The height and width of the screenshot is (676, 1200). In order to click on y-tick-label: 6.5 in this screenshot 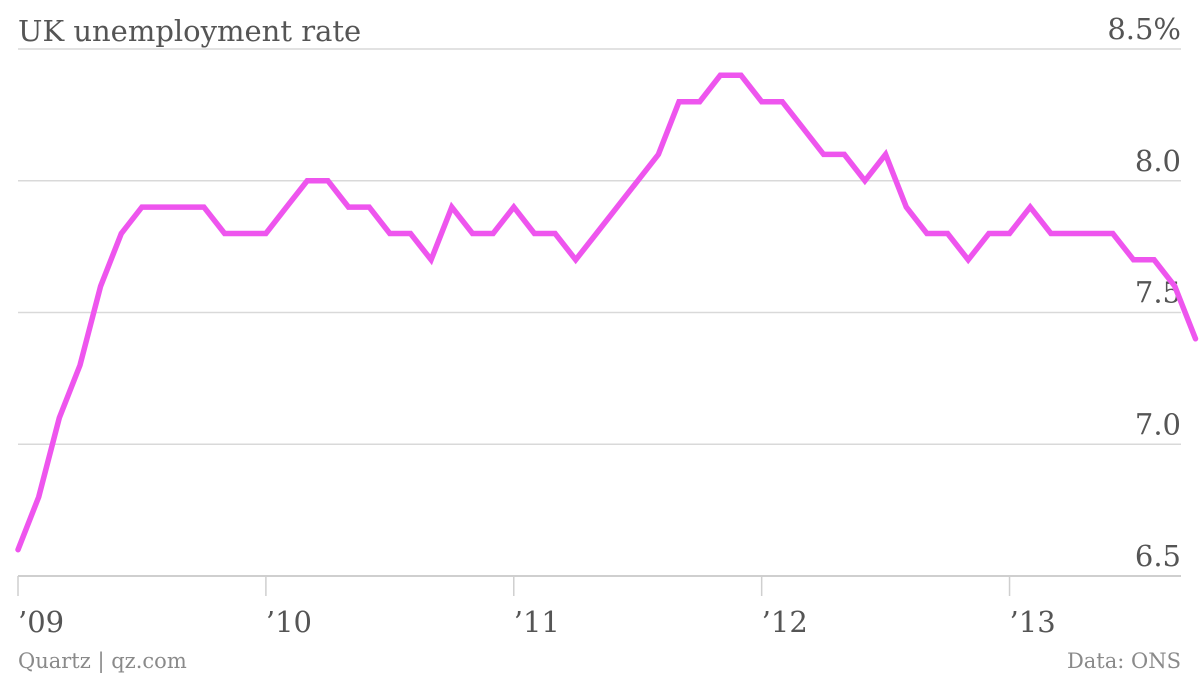, I will do `click(1158, 556)`.